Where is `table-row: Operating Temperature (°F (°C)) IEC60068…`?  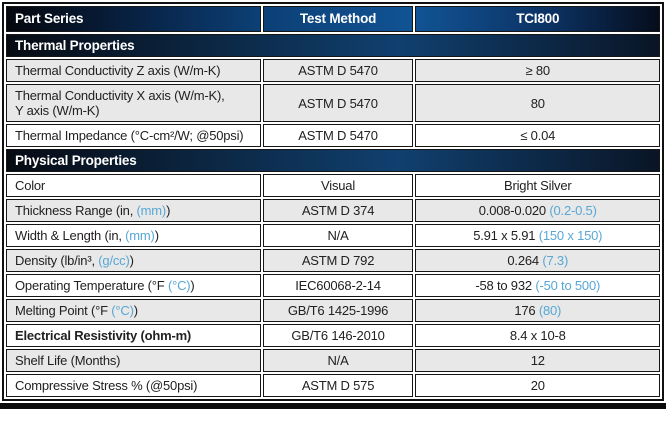 table-row: Operating Temperature (°F (°C)) IEC60068… is located at coordinates (333, 285).